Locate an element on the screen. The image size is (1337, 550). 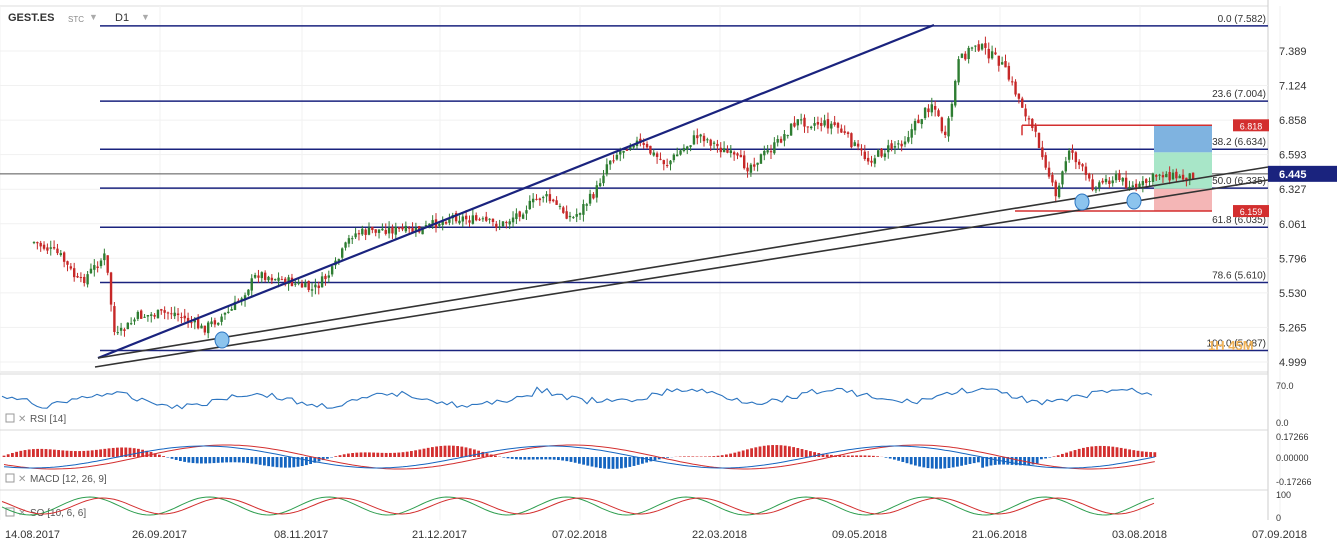
indicator-level-label: 70.0 is located at coordinates (1285, 386).